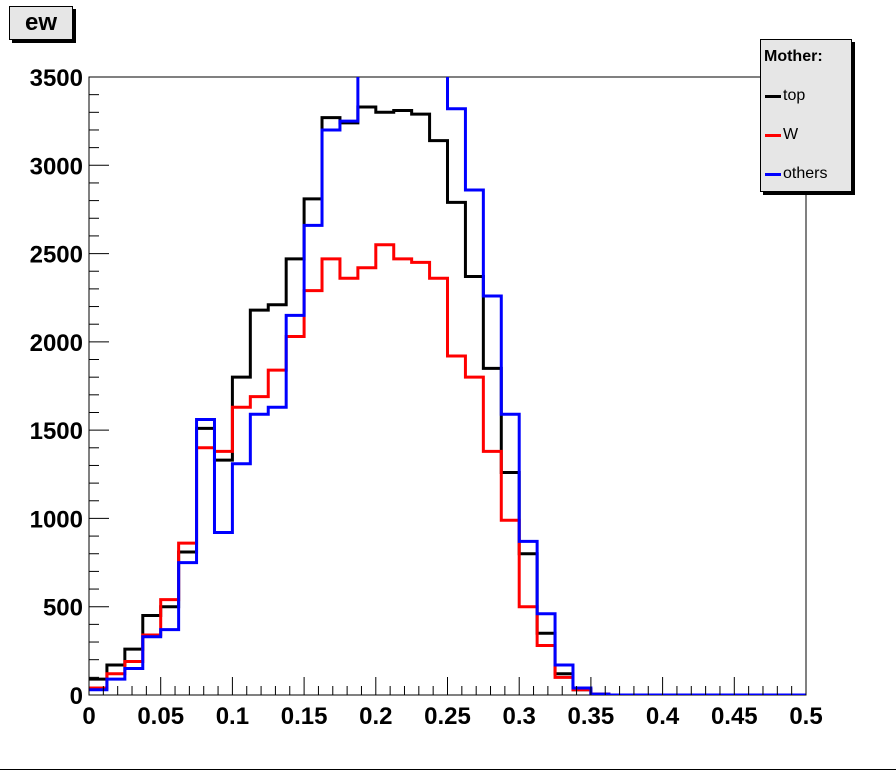  Describe the element at coordinates (805, 173) in the screenshot. I see `legend-label-others: others` at that location.